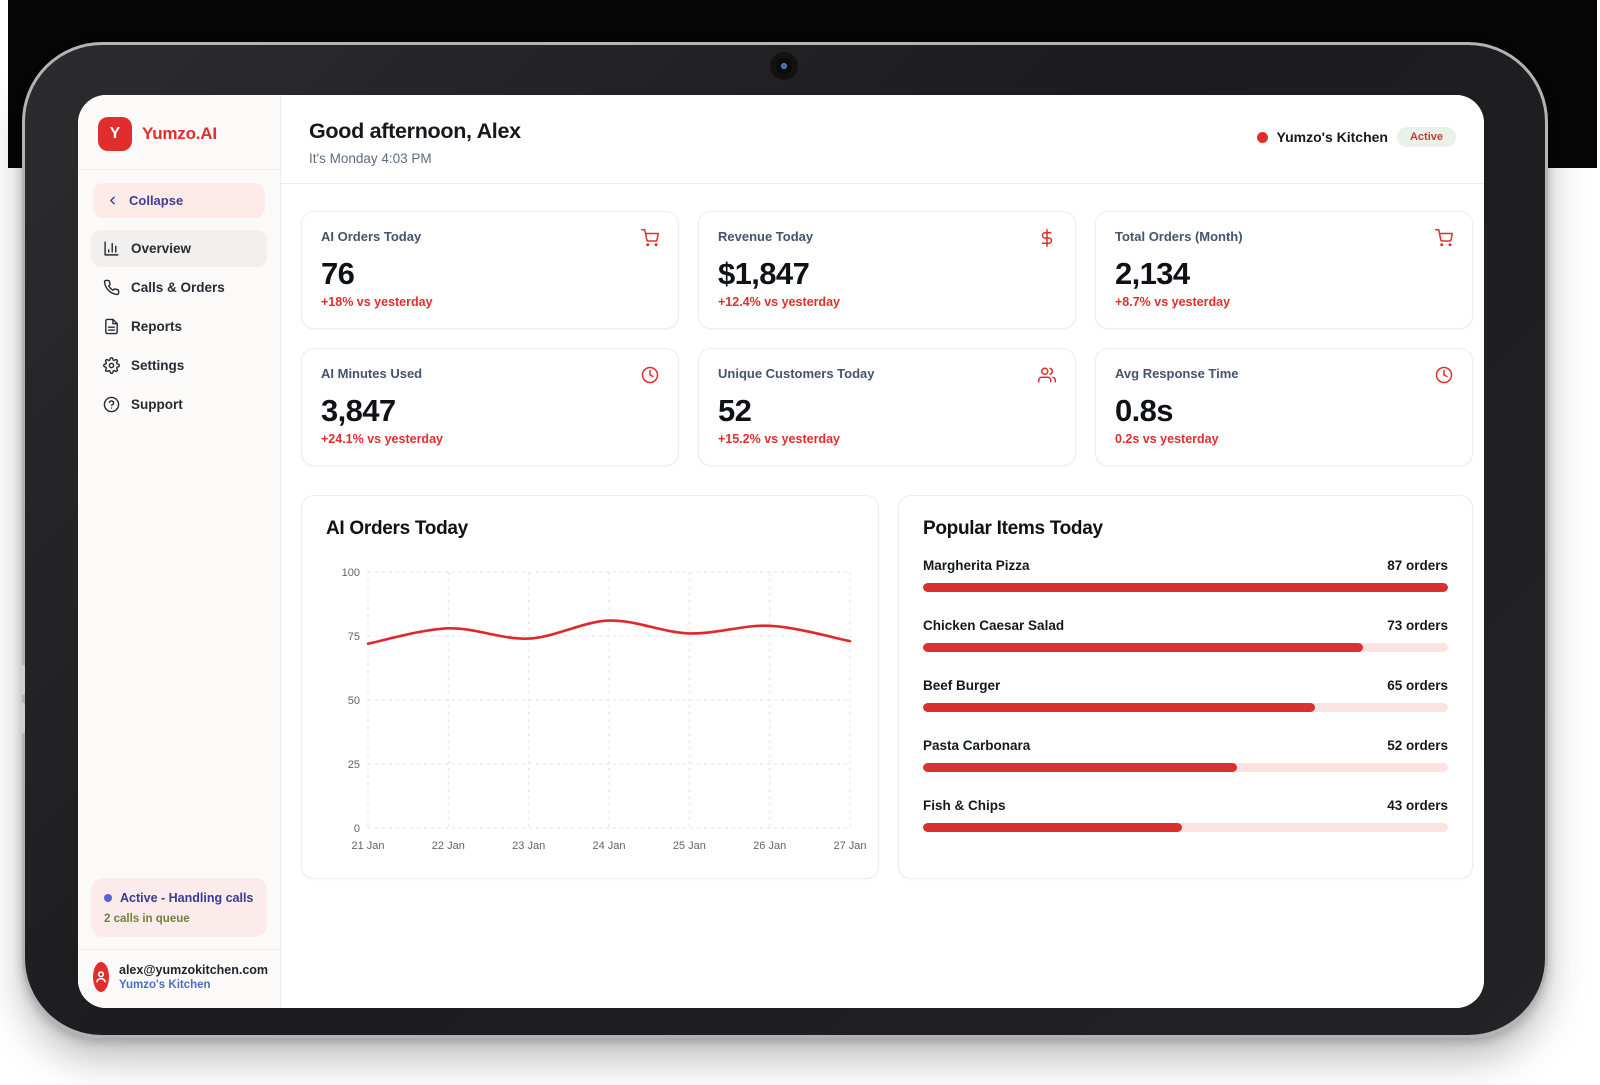  I want to click on item-name: Margherita Pizza, so click(976, 565).